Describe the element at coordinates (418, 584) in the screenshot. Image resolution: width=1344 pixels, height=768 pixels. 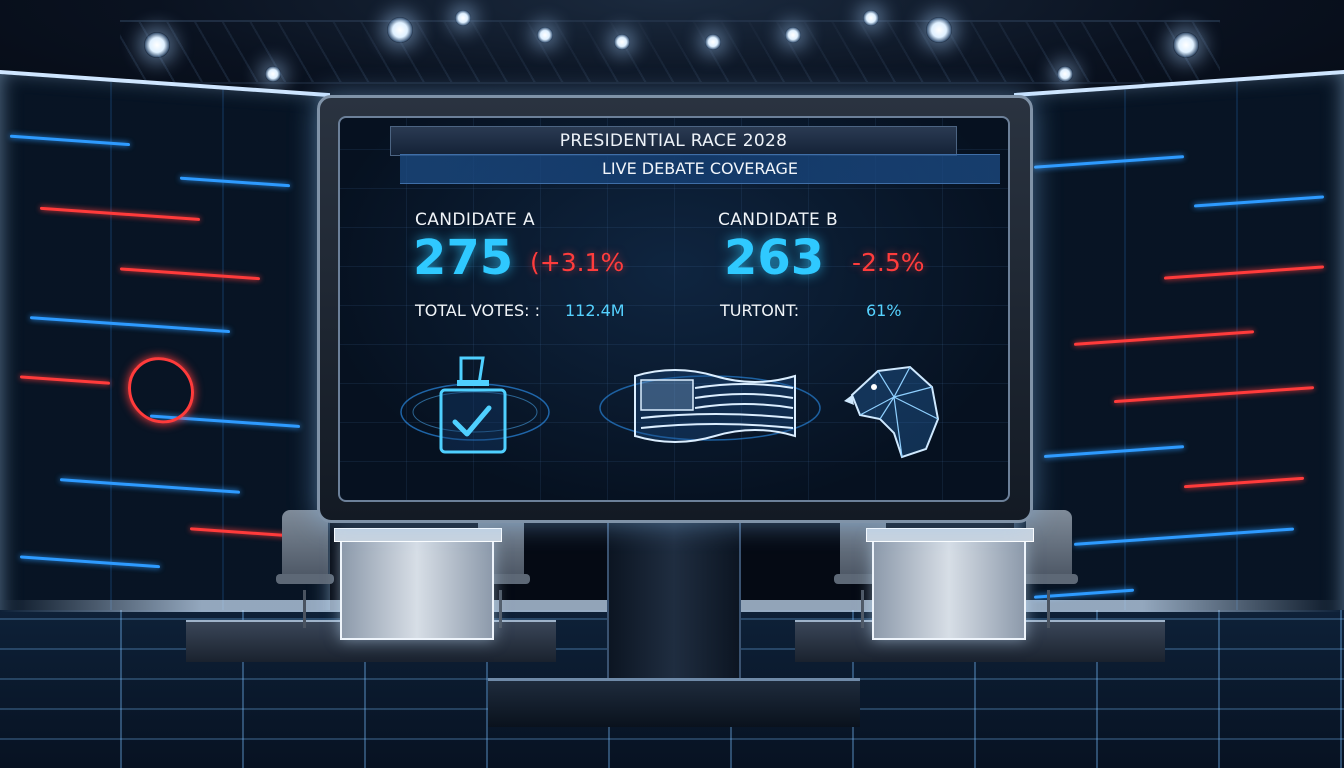
I see `left-podium-desk` at that location.